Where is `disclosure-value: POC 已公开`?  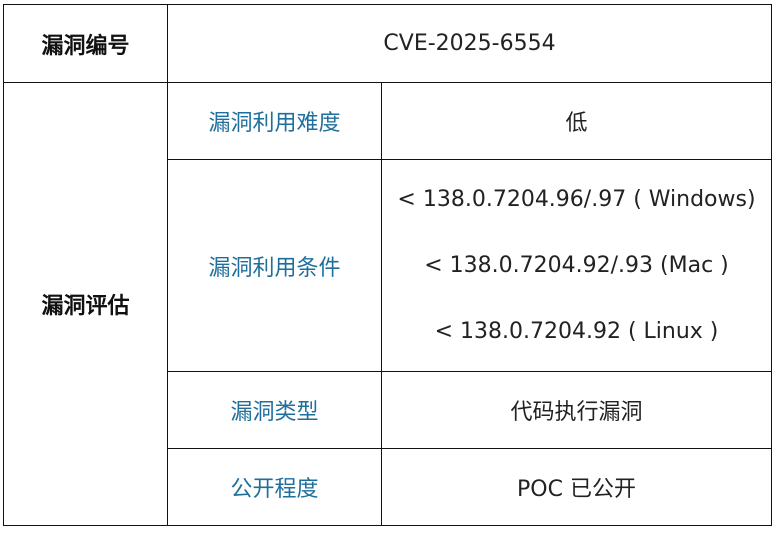 disclosure-value: POC 已公开 is located at coordinates (576, 487).